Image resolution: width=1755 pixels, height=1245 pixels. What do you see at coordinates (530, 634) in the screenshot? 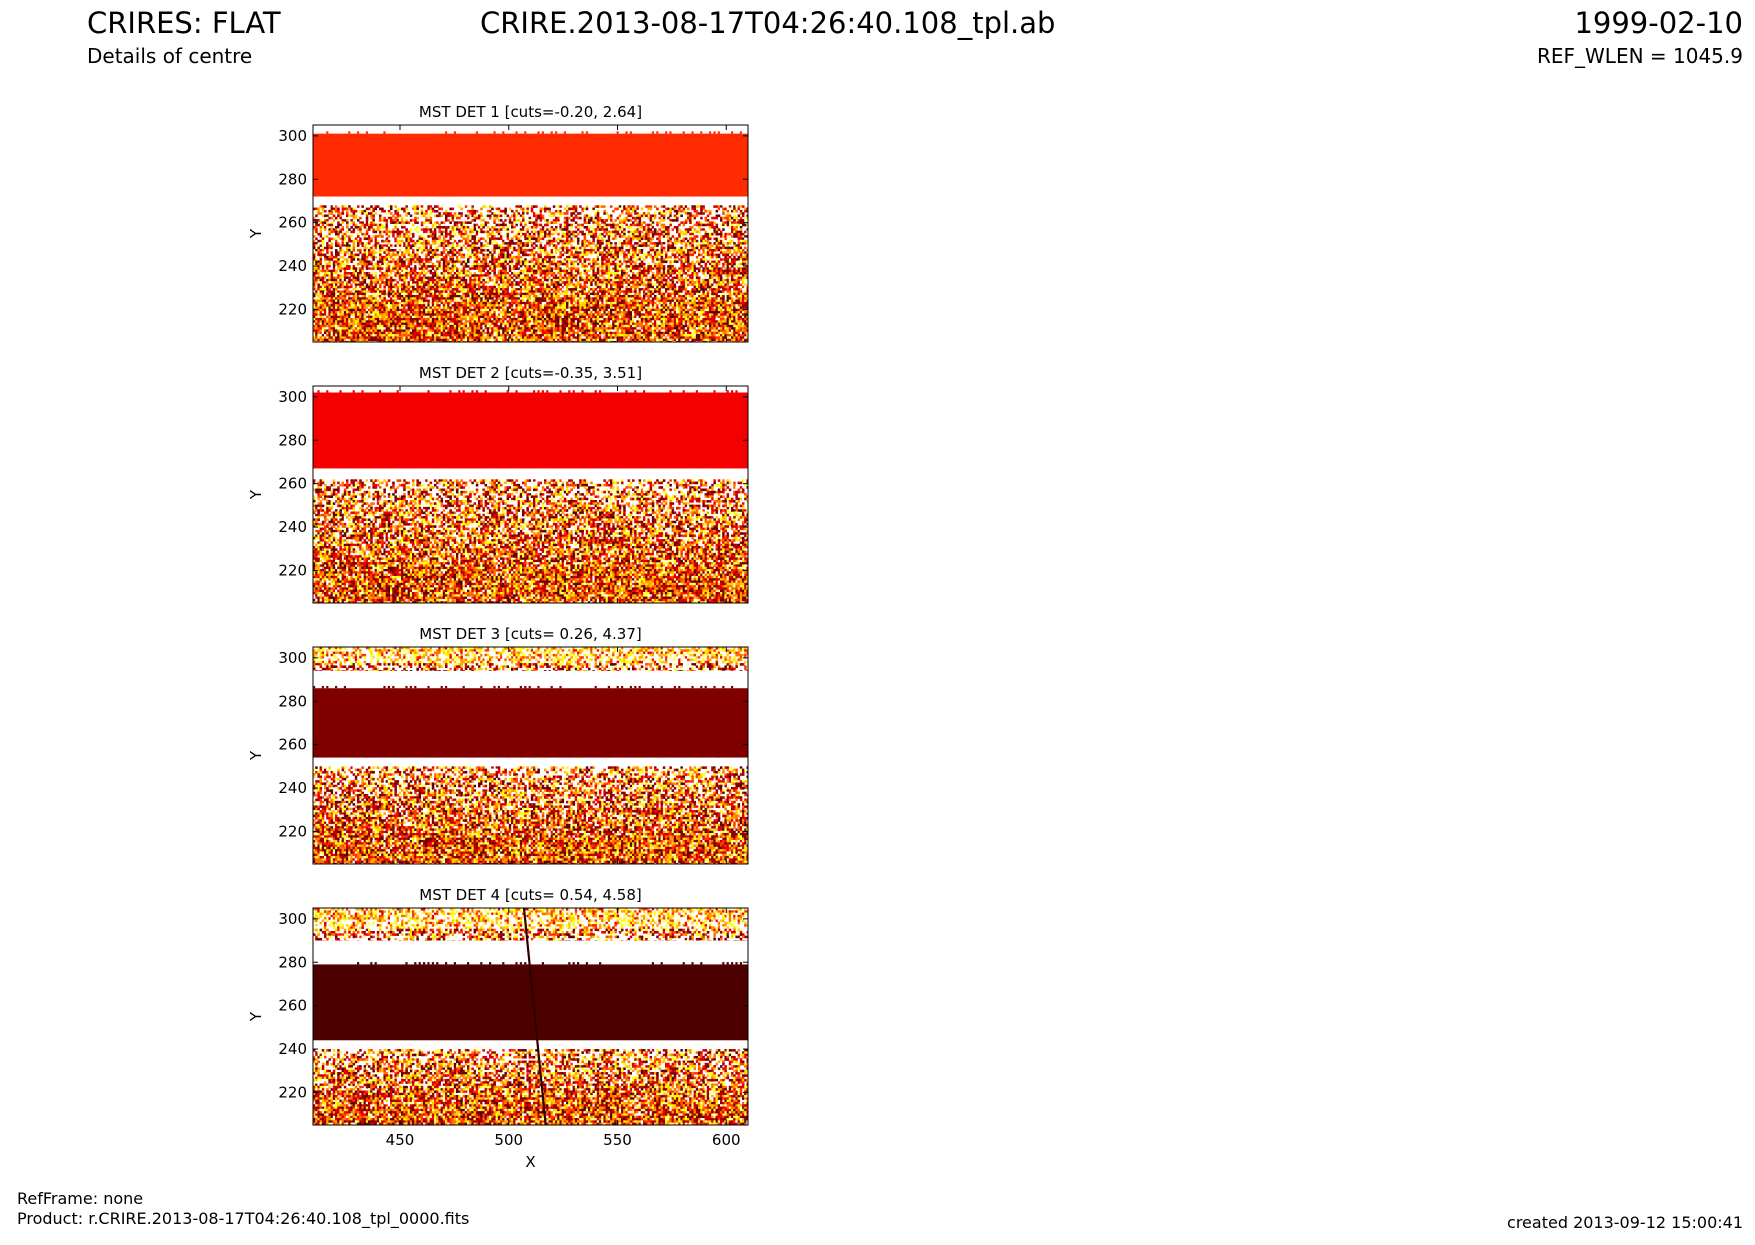
I see `panel-title-3: MST DET 3 [cuts= 0.26, 4.37]` at bounding box center [530, 634].